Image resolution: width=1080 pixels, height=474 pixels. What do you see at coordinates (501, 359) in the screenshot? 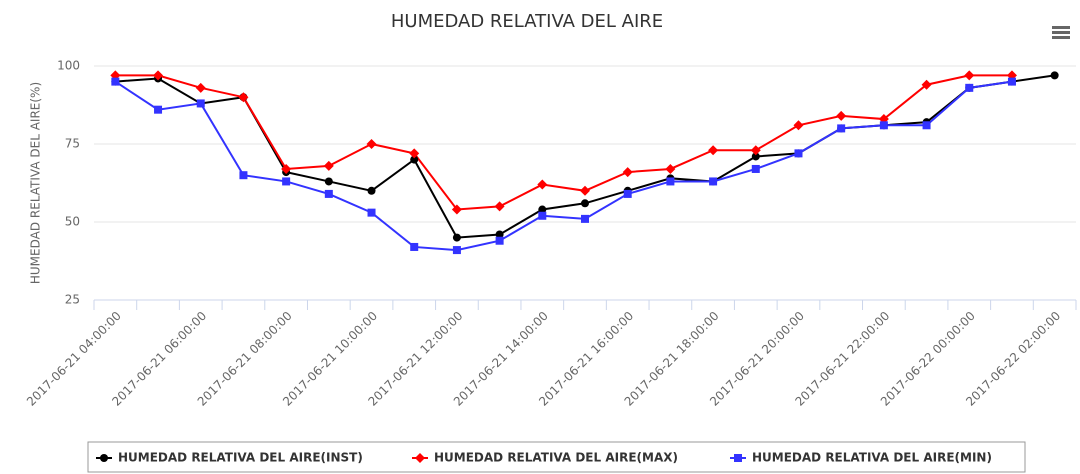
I see `x-tick-label: 2017-06-21 14:00:00` at bounding box center [501, 359].